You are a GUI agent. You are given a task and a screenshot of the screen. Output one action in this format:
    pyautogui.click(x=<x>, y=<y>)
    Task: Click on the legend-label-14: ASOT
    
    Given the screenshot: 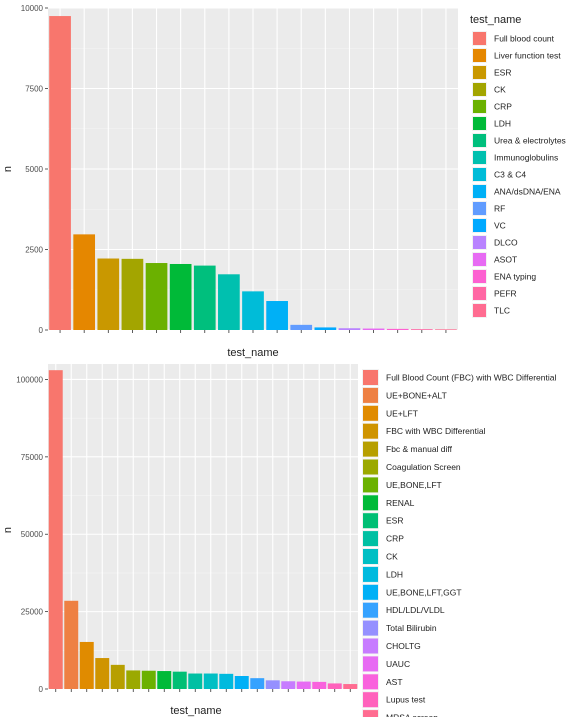 What is the action you would take?
    pyautogui.click(x=505, y=260)
    